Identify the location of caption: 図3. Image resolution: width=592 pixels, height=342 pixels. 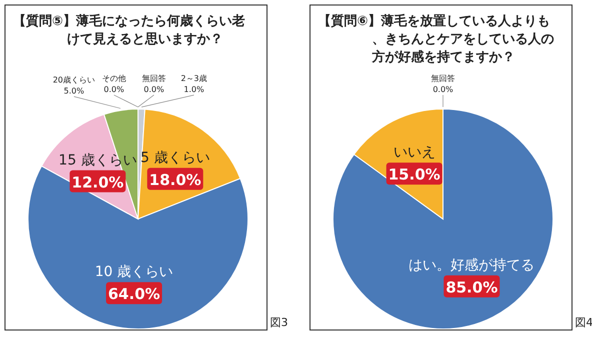
(279, 322).